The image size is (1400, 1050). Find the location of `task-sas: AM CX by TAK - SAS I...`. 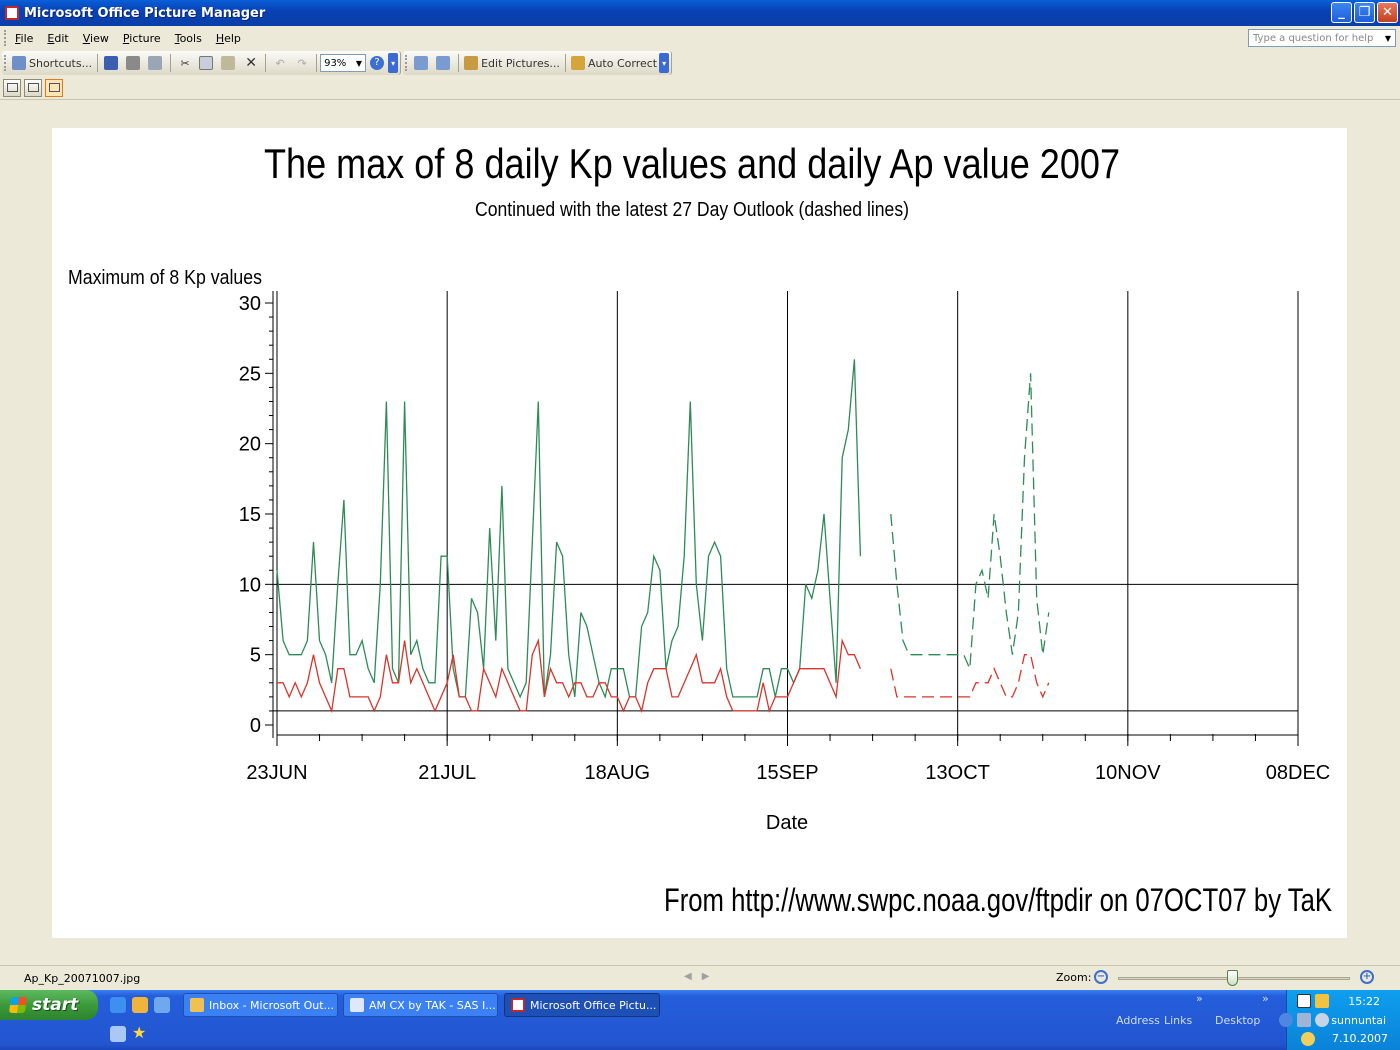

task-sas: AM CX by TAK - SAS I... is located at coordinates (420, 1005).